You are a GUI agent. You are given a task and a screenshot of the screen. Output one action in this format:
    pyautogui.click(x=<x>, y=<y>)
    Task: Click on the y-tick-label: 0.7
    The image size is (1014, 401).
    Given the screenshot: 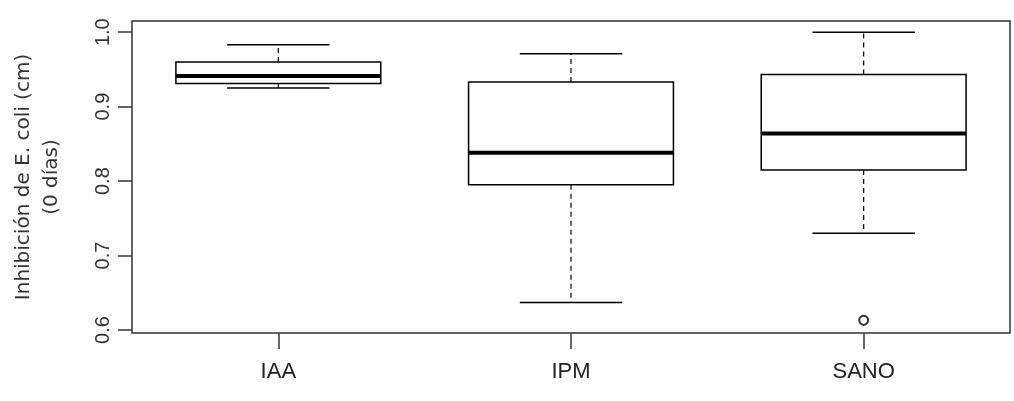 What is the action you would take?
    pyautogui.click(x=102, y=255)
    